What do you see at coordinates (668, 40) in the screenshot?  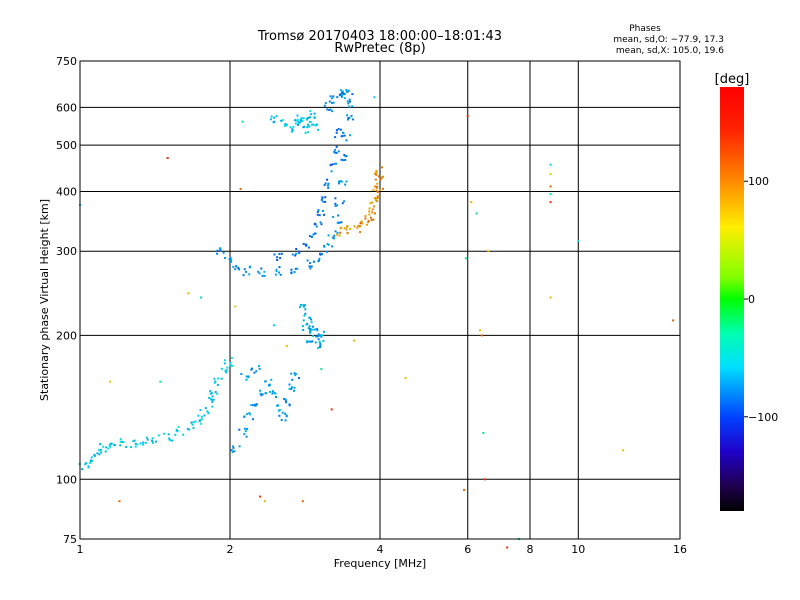 I see `phase-info-o: mean, sd,O: −77.9, 17.3` at bounding box center [668, 40].